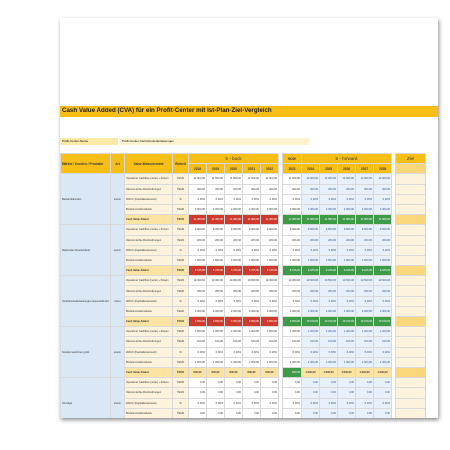  What do you see at coordinates (292, 342) in the screenshot?
I see `now-cell: 100,00` at bounding box center [292, 342].